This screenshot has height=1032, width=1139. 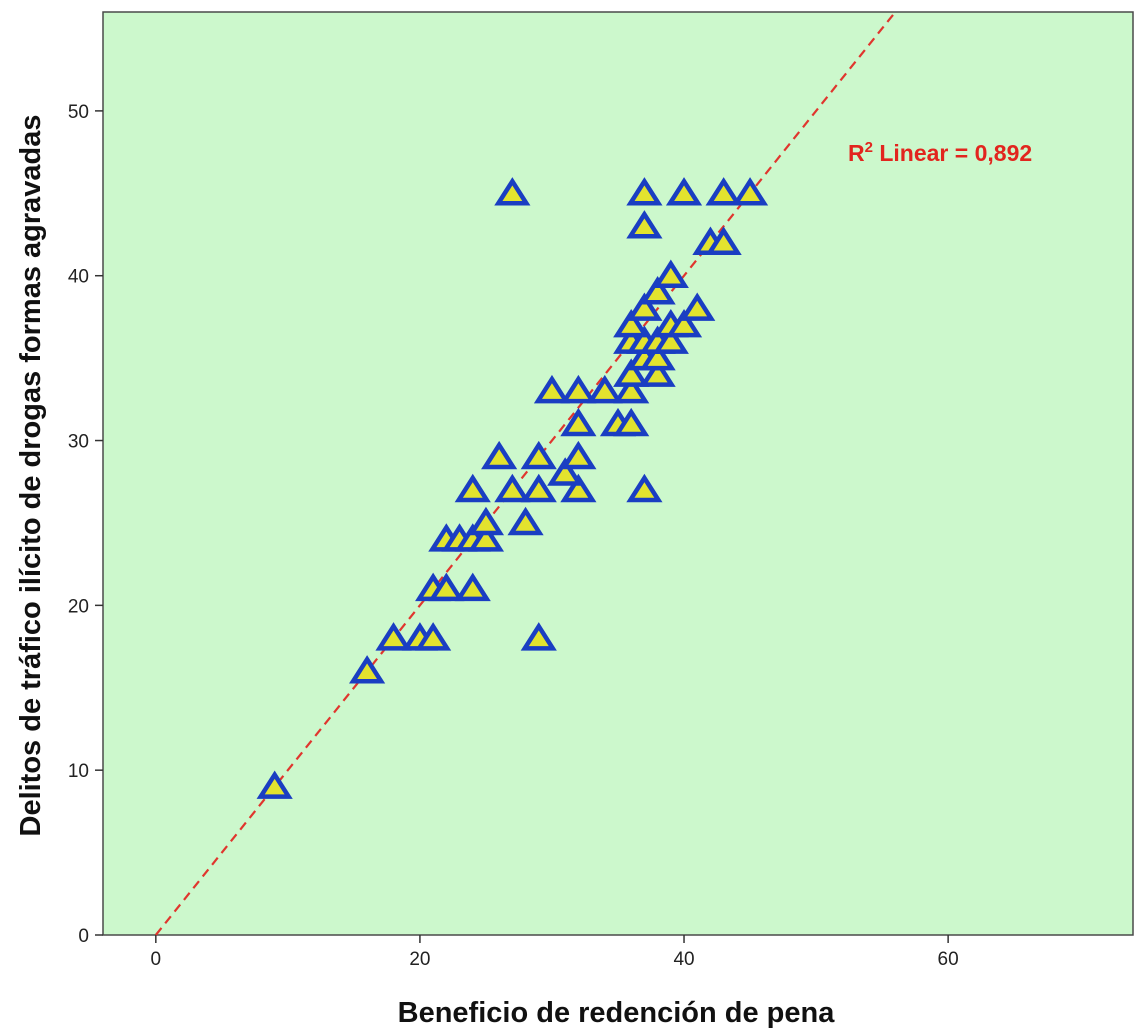 I want to click on y-tick-label: 0, so click(x=83, y=936).